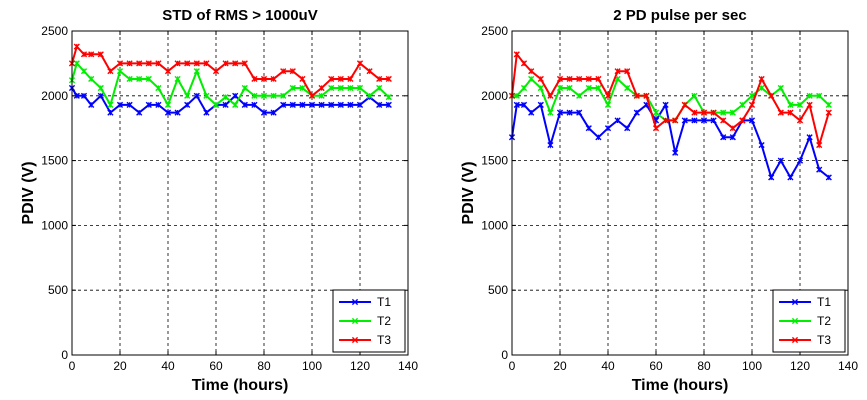 The height and width of the screenshot is (400, 867). I want to click on legend-item-t2: T2, so click(365, 321).